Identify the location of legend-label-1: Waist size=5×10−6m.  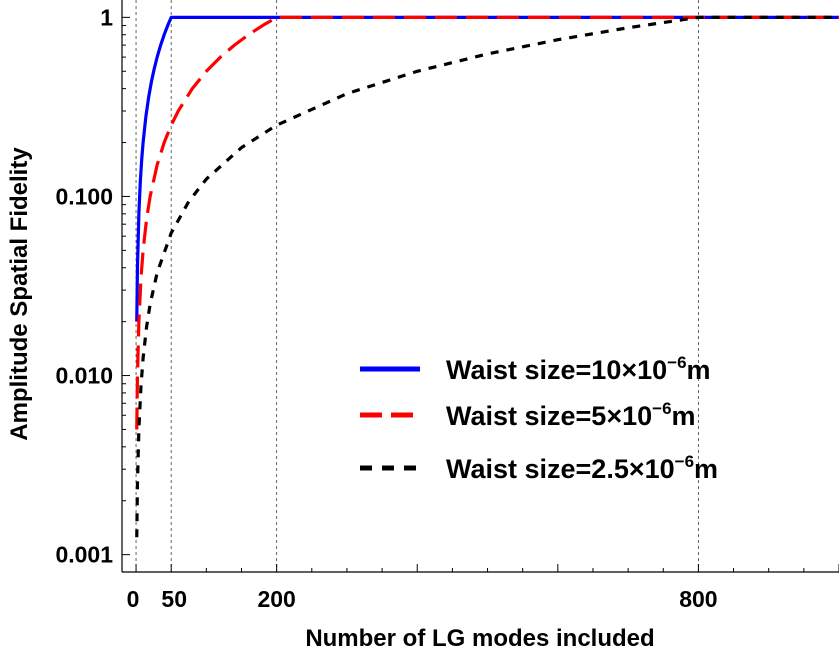
(571, 415).